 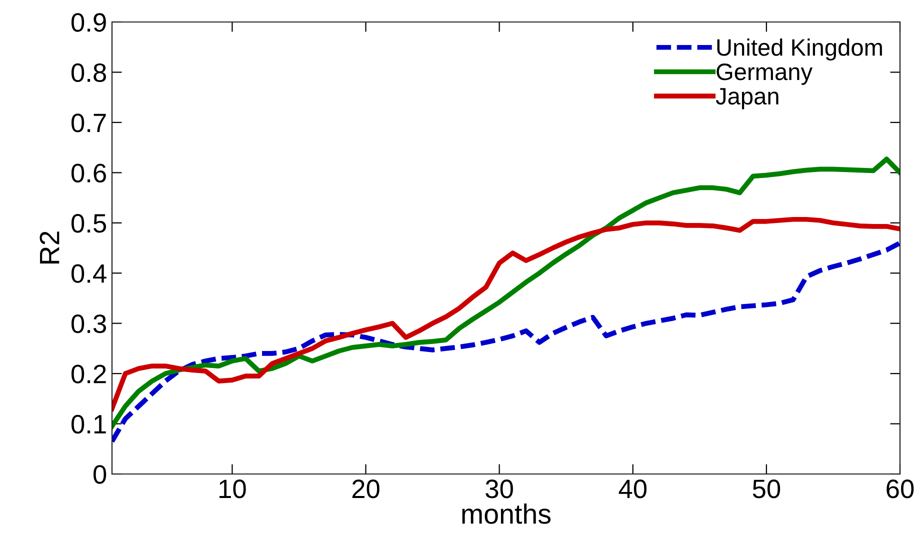 What do you see at coordinates (88, 374) in the screenshot?
I see `y-tick-label: 0.2` at bounding box center [88, 374].